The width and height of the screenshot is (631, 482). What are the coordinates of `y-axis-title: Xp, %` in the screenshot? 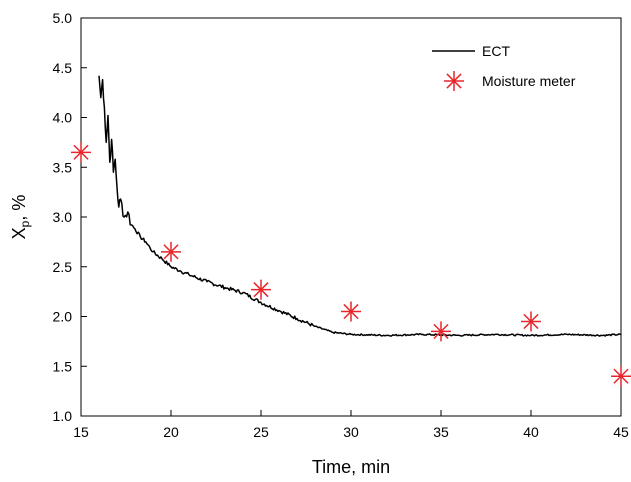 It's located at (20, 217).